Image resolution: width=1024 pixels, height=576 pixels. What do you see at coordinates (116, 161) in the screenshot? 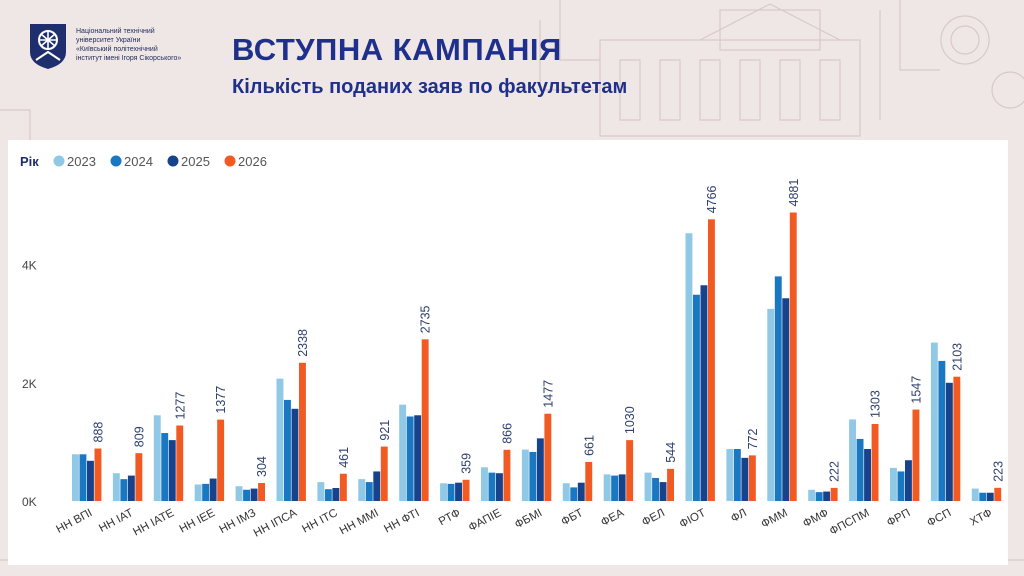
I see `legend-marker-2024` at bounding box center [116, 161].